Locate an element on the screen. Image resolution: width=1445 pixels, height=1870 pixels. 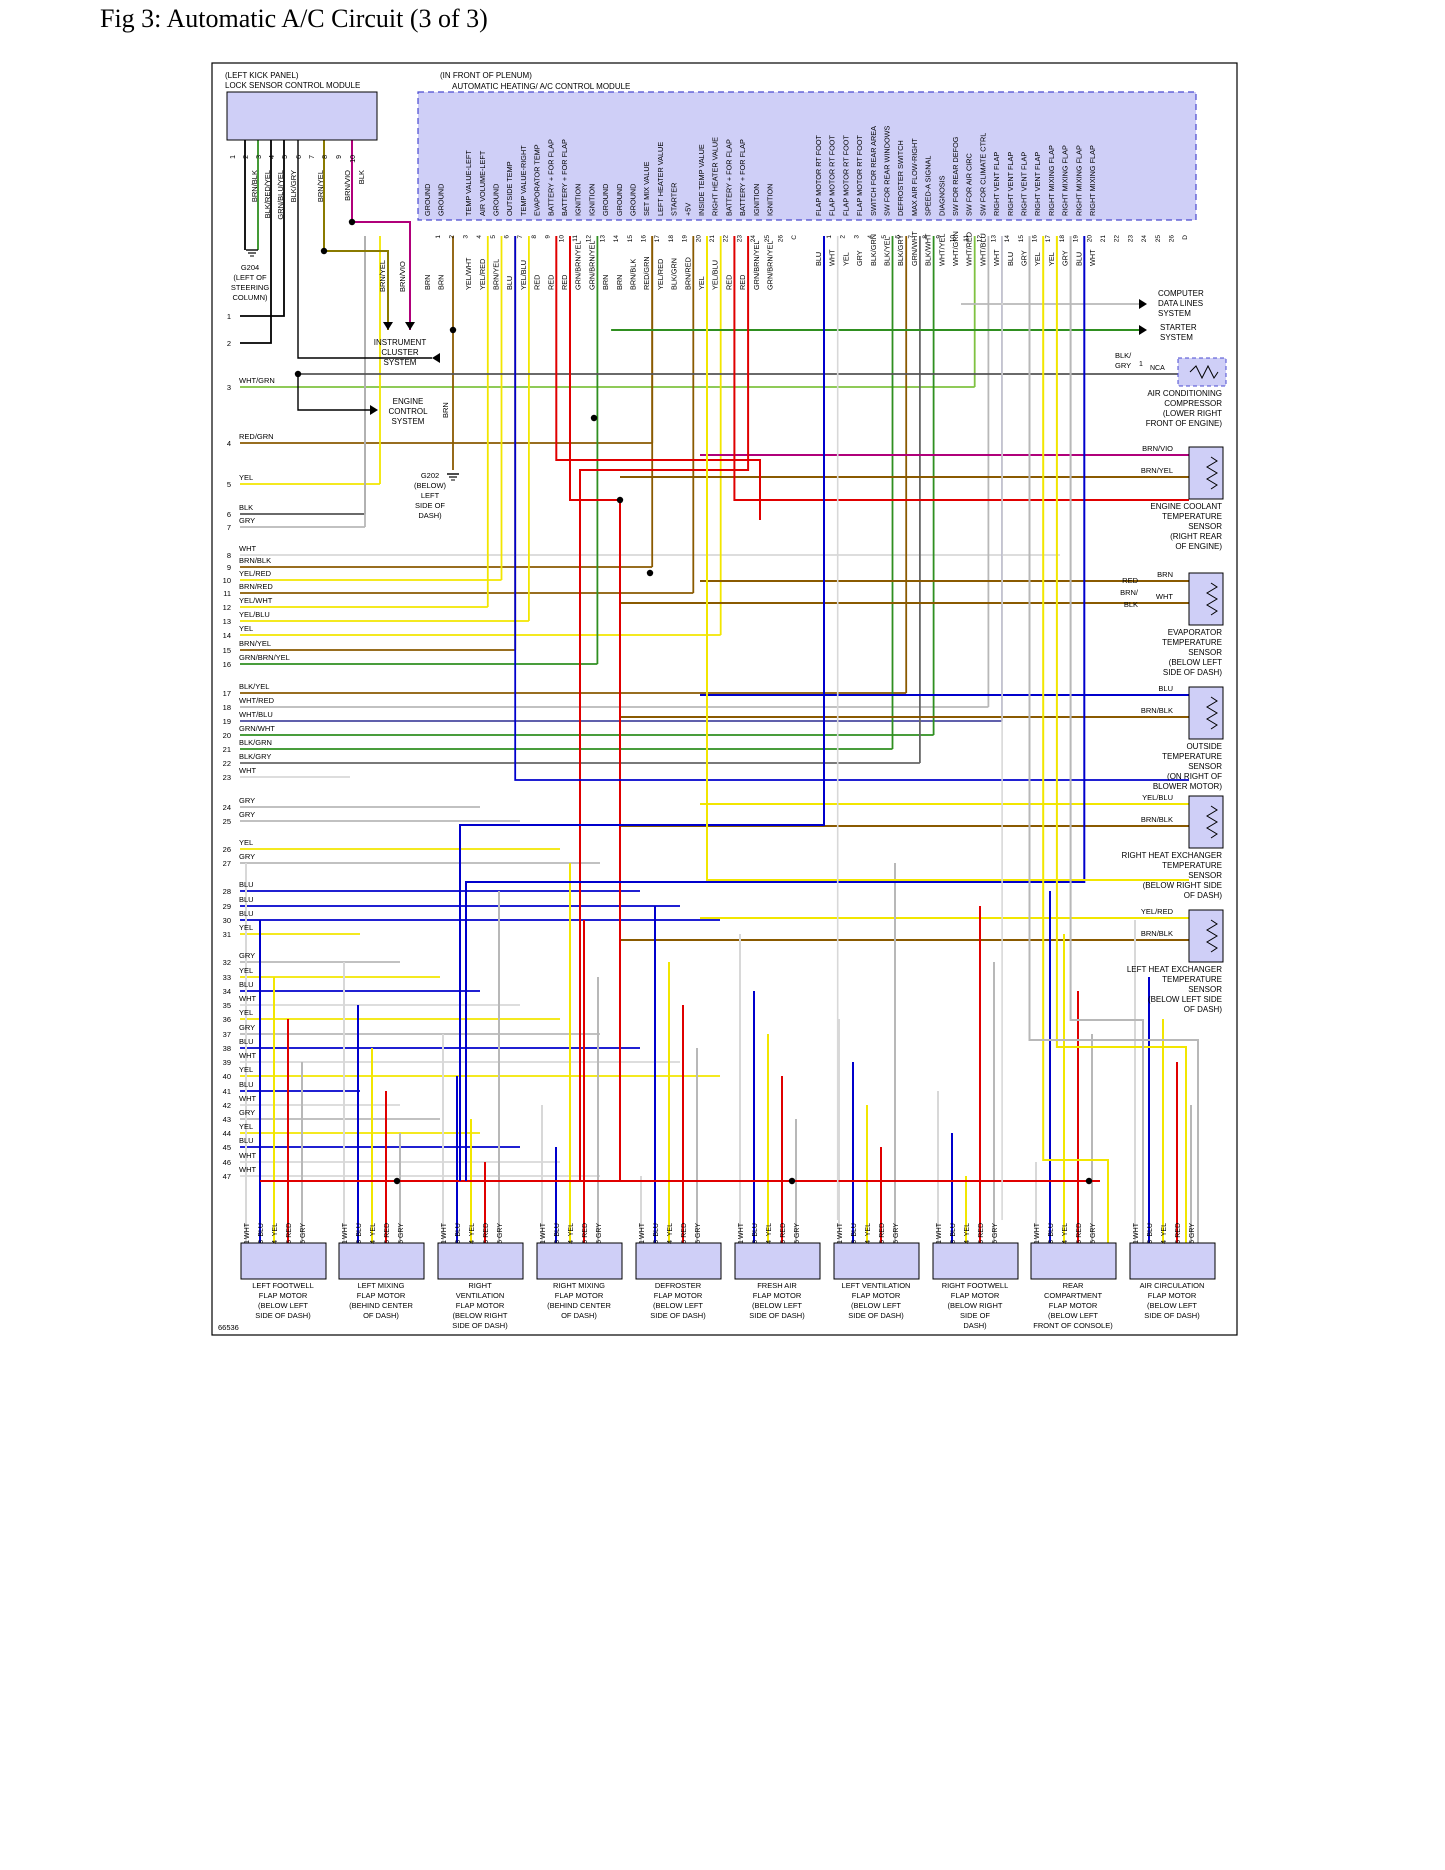
splice-dot is located at coordinates (620, 500).